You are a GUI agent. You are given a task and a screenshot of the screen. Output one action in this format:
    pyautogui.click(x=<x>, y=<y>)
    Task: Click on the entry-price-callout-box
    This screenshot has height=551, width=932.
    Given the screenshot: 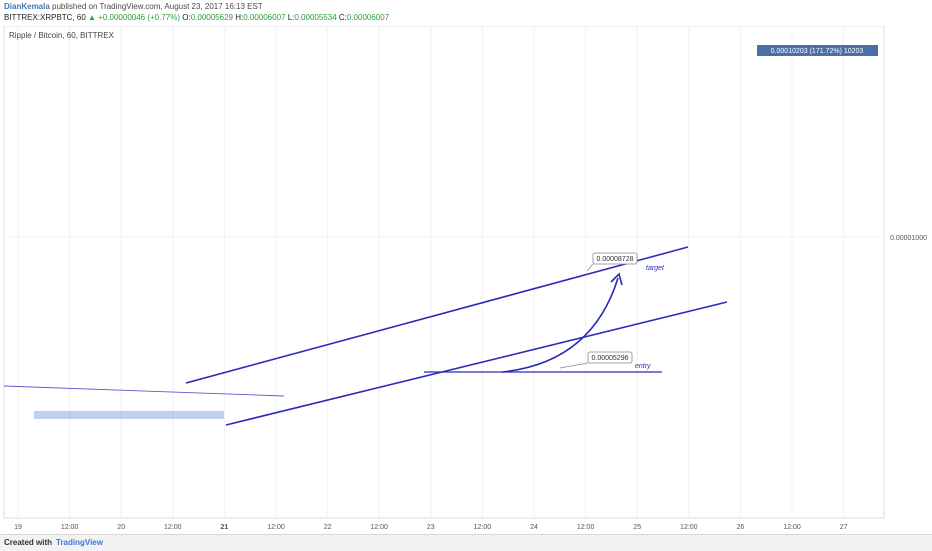 What is the action you would take?
    pyautogui.click(x=610, y=357)
    